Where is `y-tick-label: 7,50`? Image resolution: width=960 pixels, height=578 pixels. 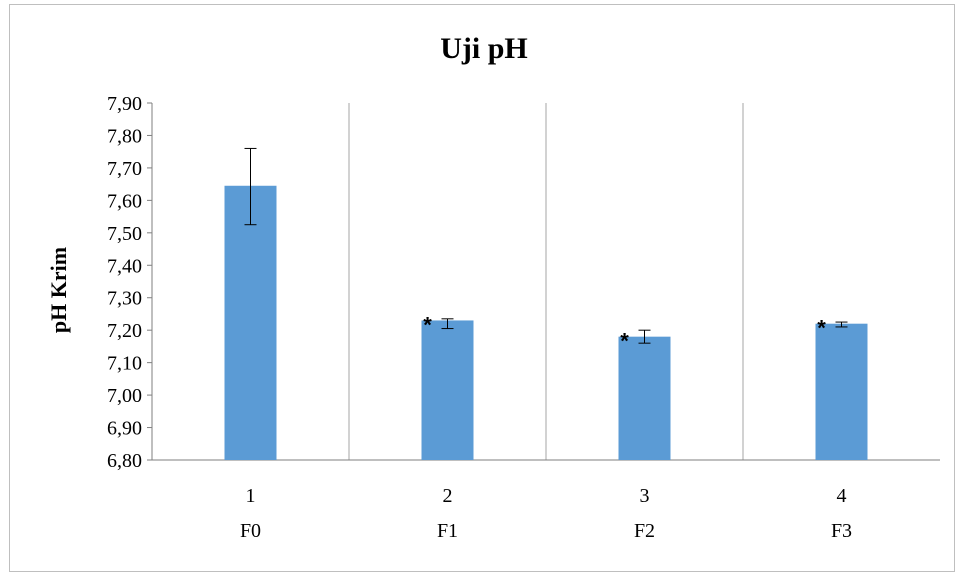
y-tick-label: 7,50 is located at coordinates (124, 234).